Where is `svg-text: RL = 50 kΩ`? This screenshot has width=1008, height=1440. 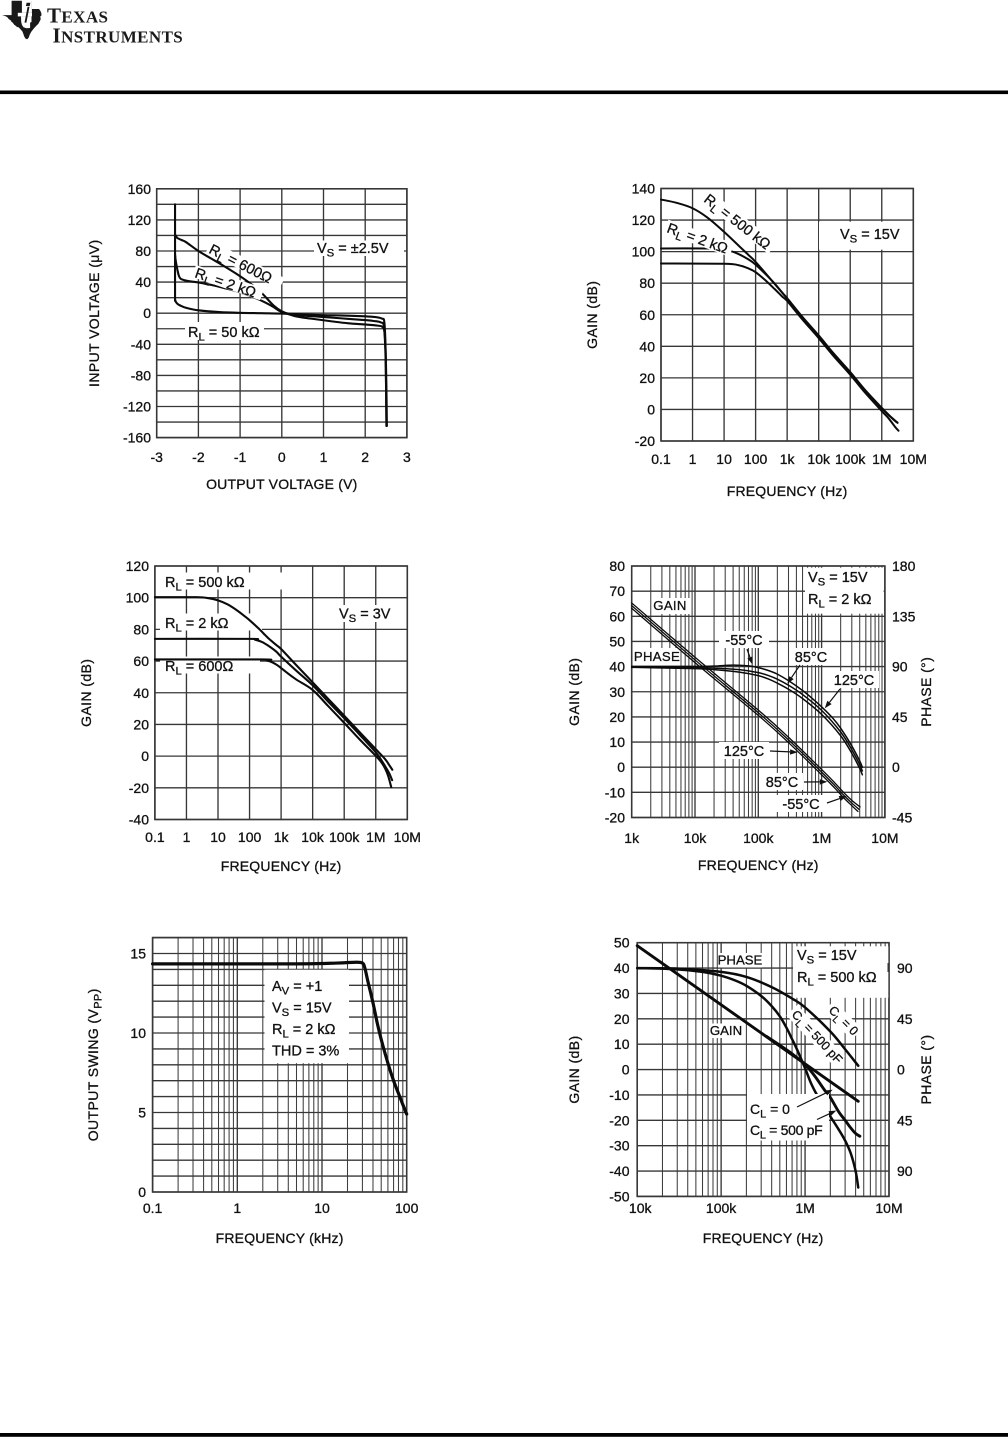
svg-text: RL = 50 kΩ is located at coordinates (224, 334).